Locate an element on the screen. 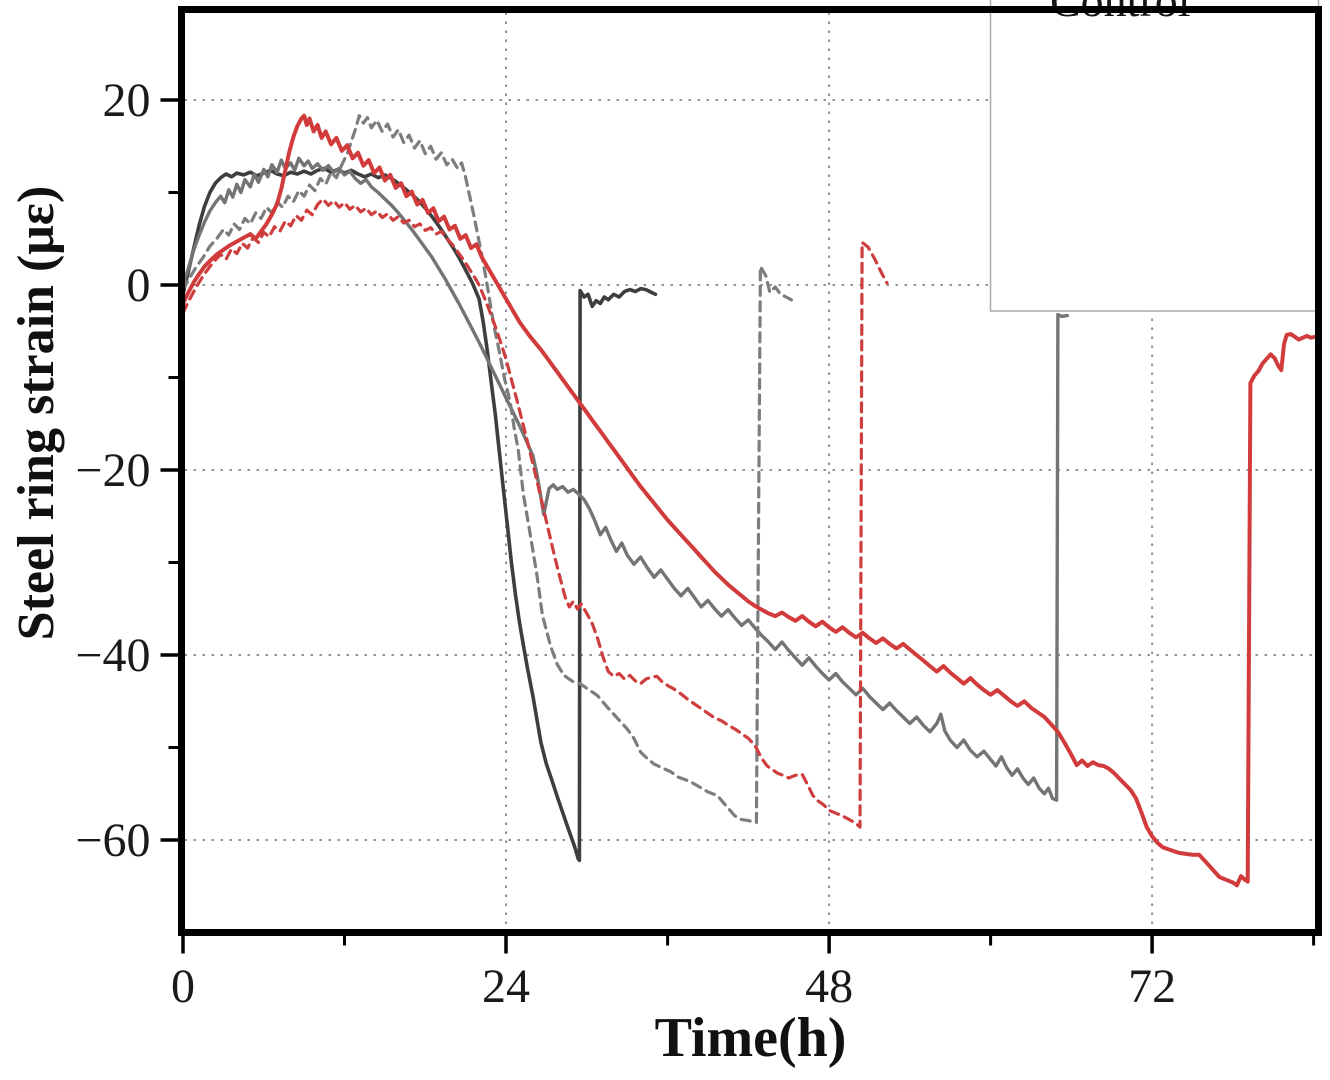  y-tick-label--40: −40 is located at coordinates (112, 655).